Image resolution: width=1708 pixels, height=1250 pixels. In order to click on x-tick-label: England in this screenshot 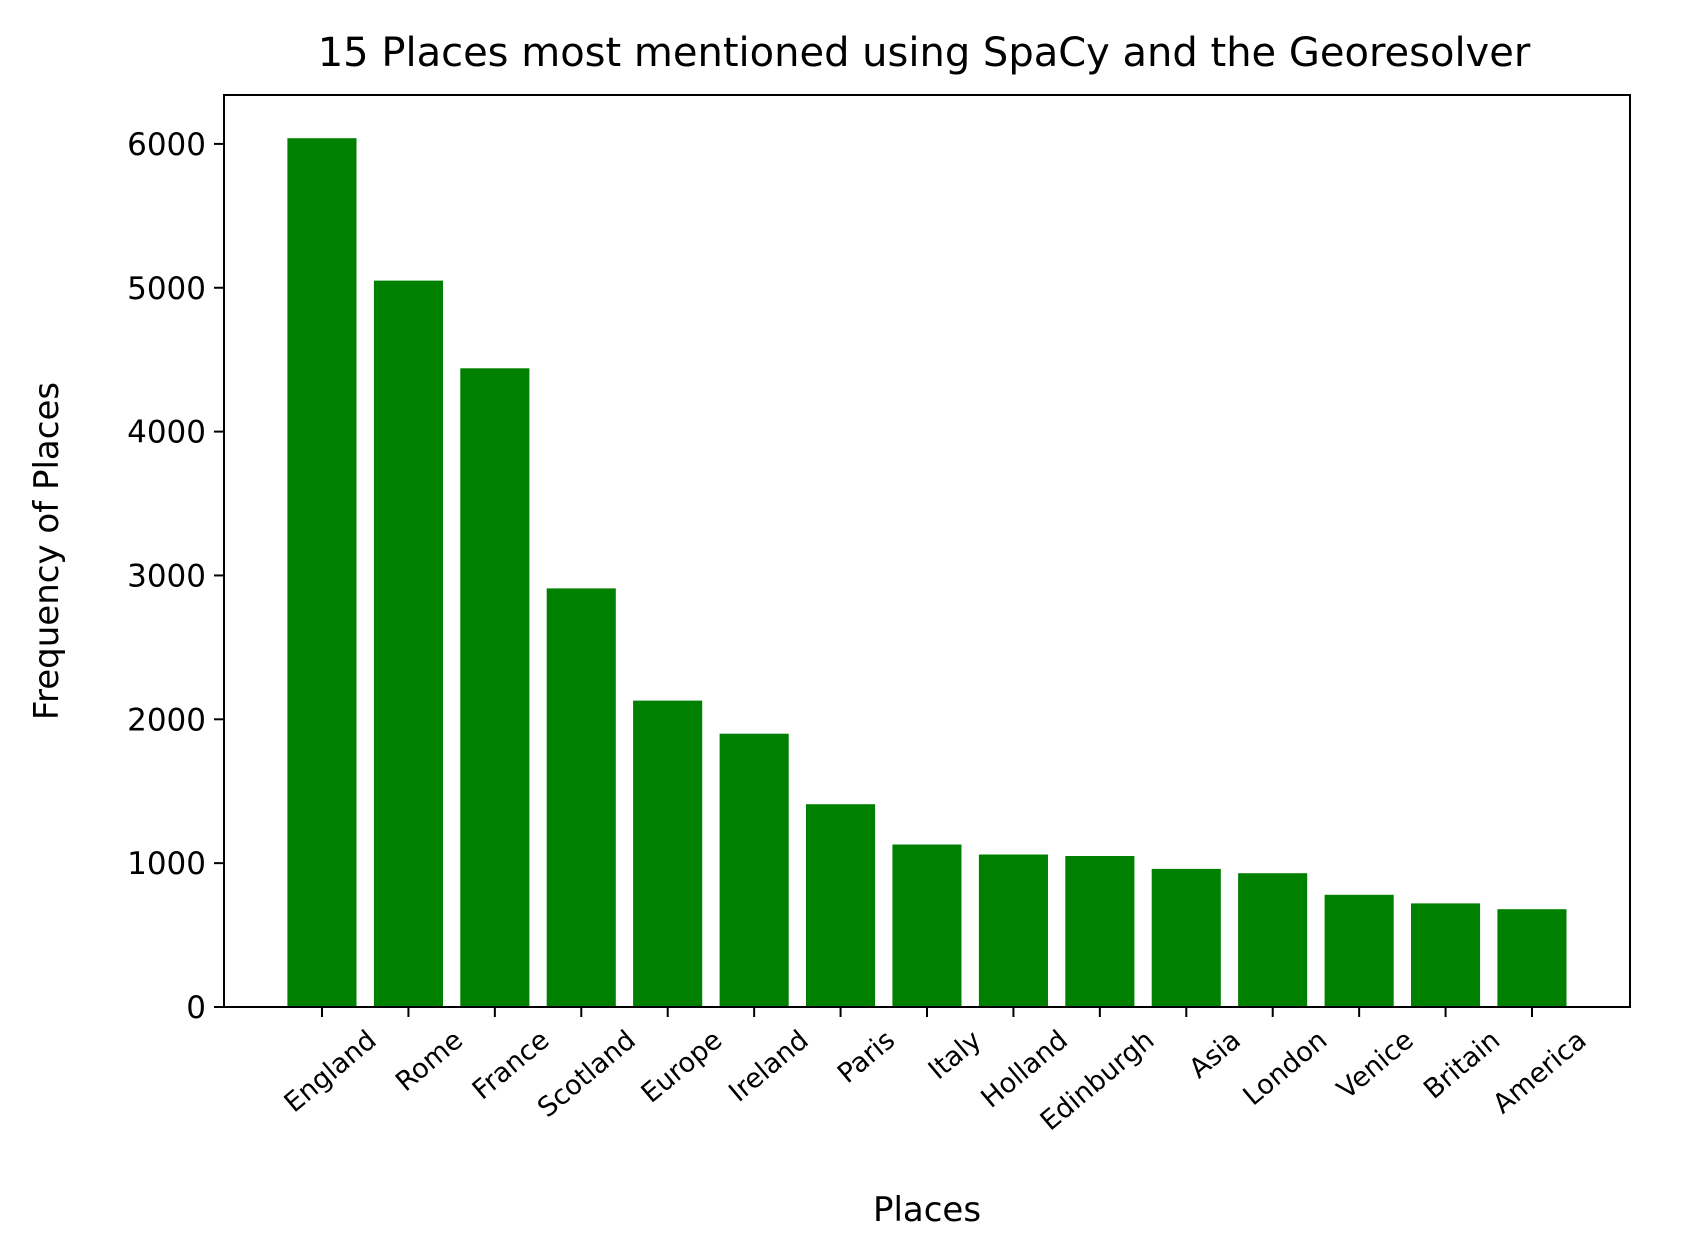, I will do `click(331, 1072)`.